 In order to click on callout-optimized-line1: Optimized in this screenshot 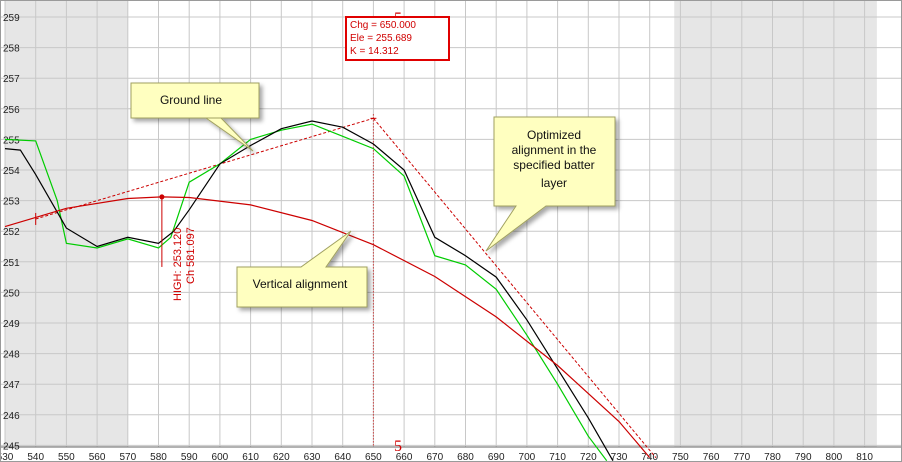, I will do `click(554, 135)`.